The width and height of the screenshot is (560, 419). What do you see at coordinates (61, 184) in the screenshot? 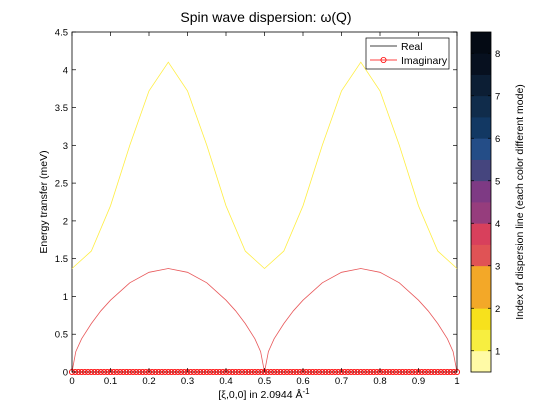
I see `y-tick-label: 2.5` at bounding box center [61, 184].